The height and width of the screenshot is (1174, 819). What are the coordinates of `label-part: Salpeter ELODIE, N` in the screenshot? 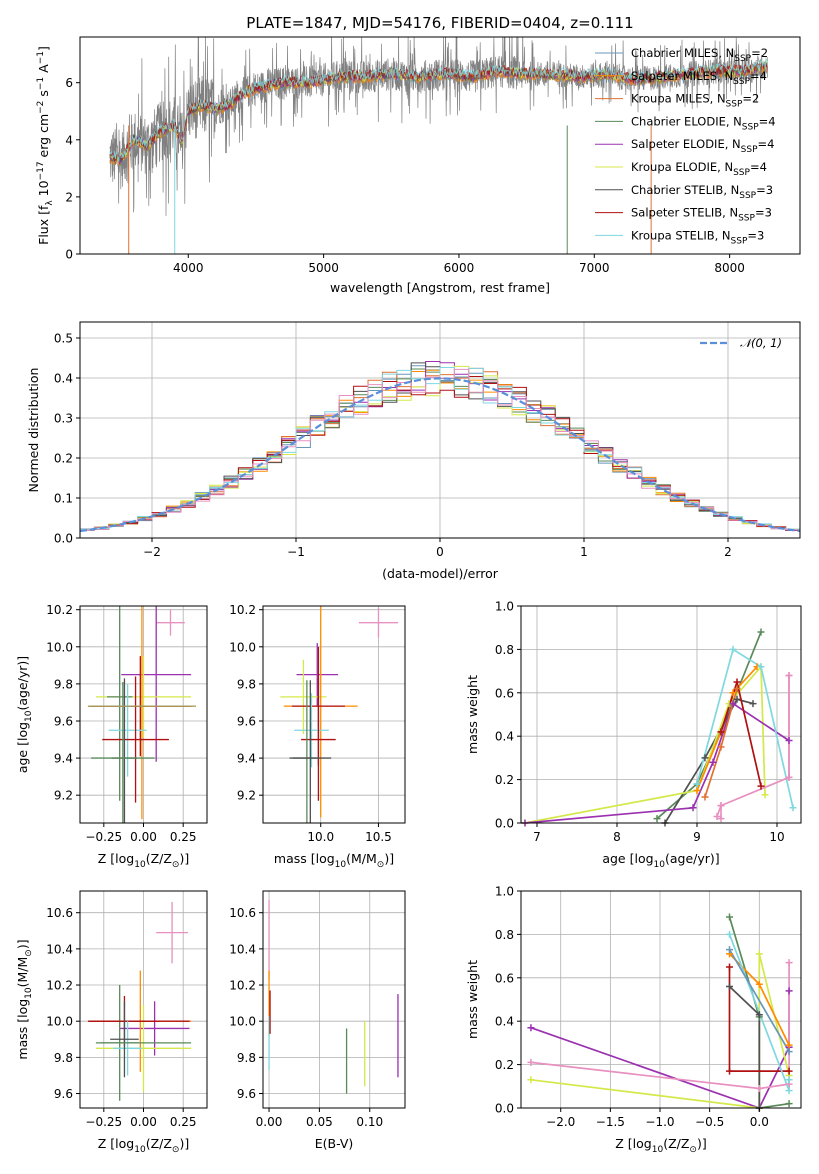 It's located at (686, 144).